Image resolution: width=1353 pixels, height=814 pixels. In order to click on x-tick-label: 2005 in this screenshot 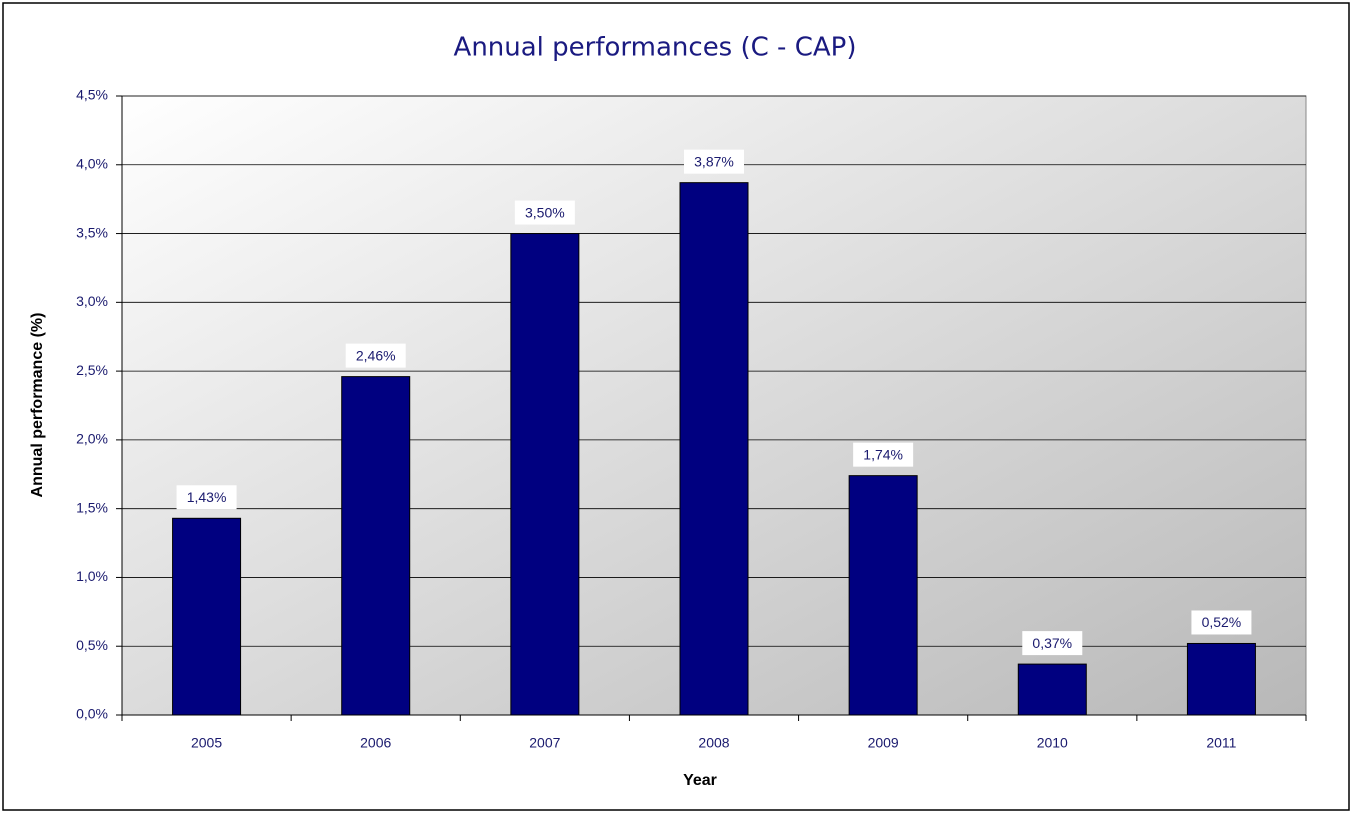, I will do `click(206, 743)`.